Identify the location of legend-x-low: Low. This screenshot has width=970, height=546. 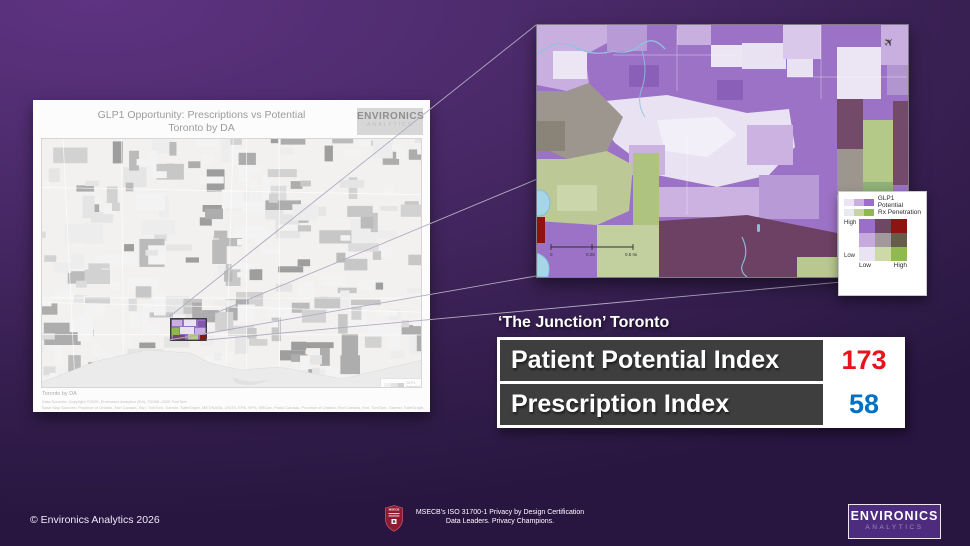
(865, 265).